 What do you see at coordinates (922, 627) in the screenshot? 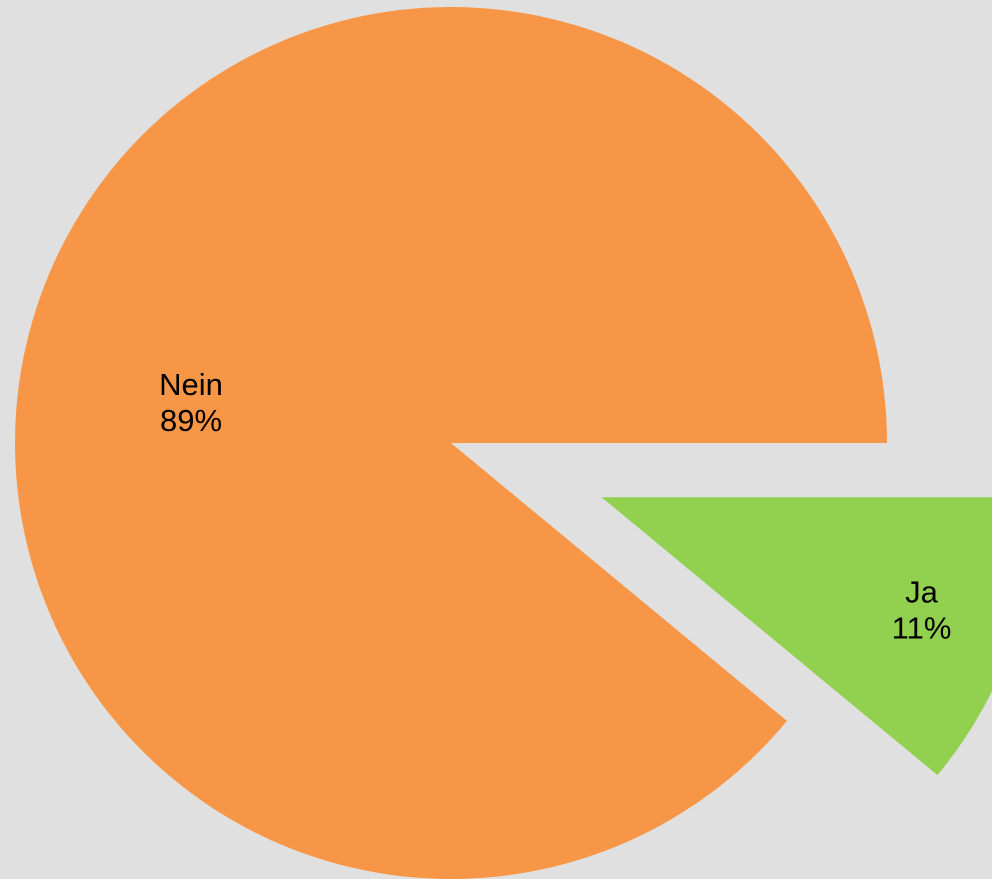
I see `slice-percent-ja: 11%` at bounding box center [922, 627].